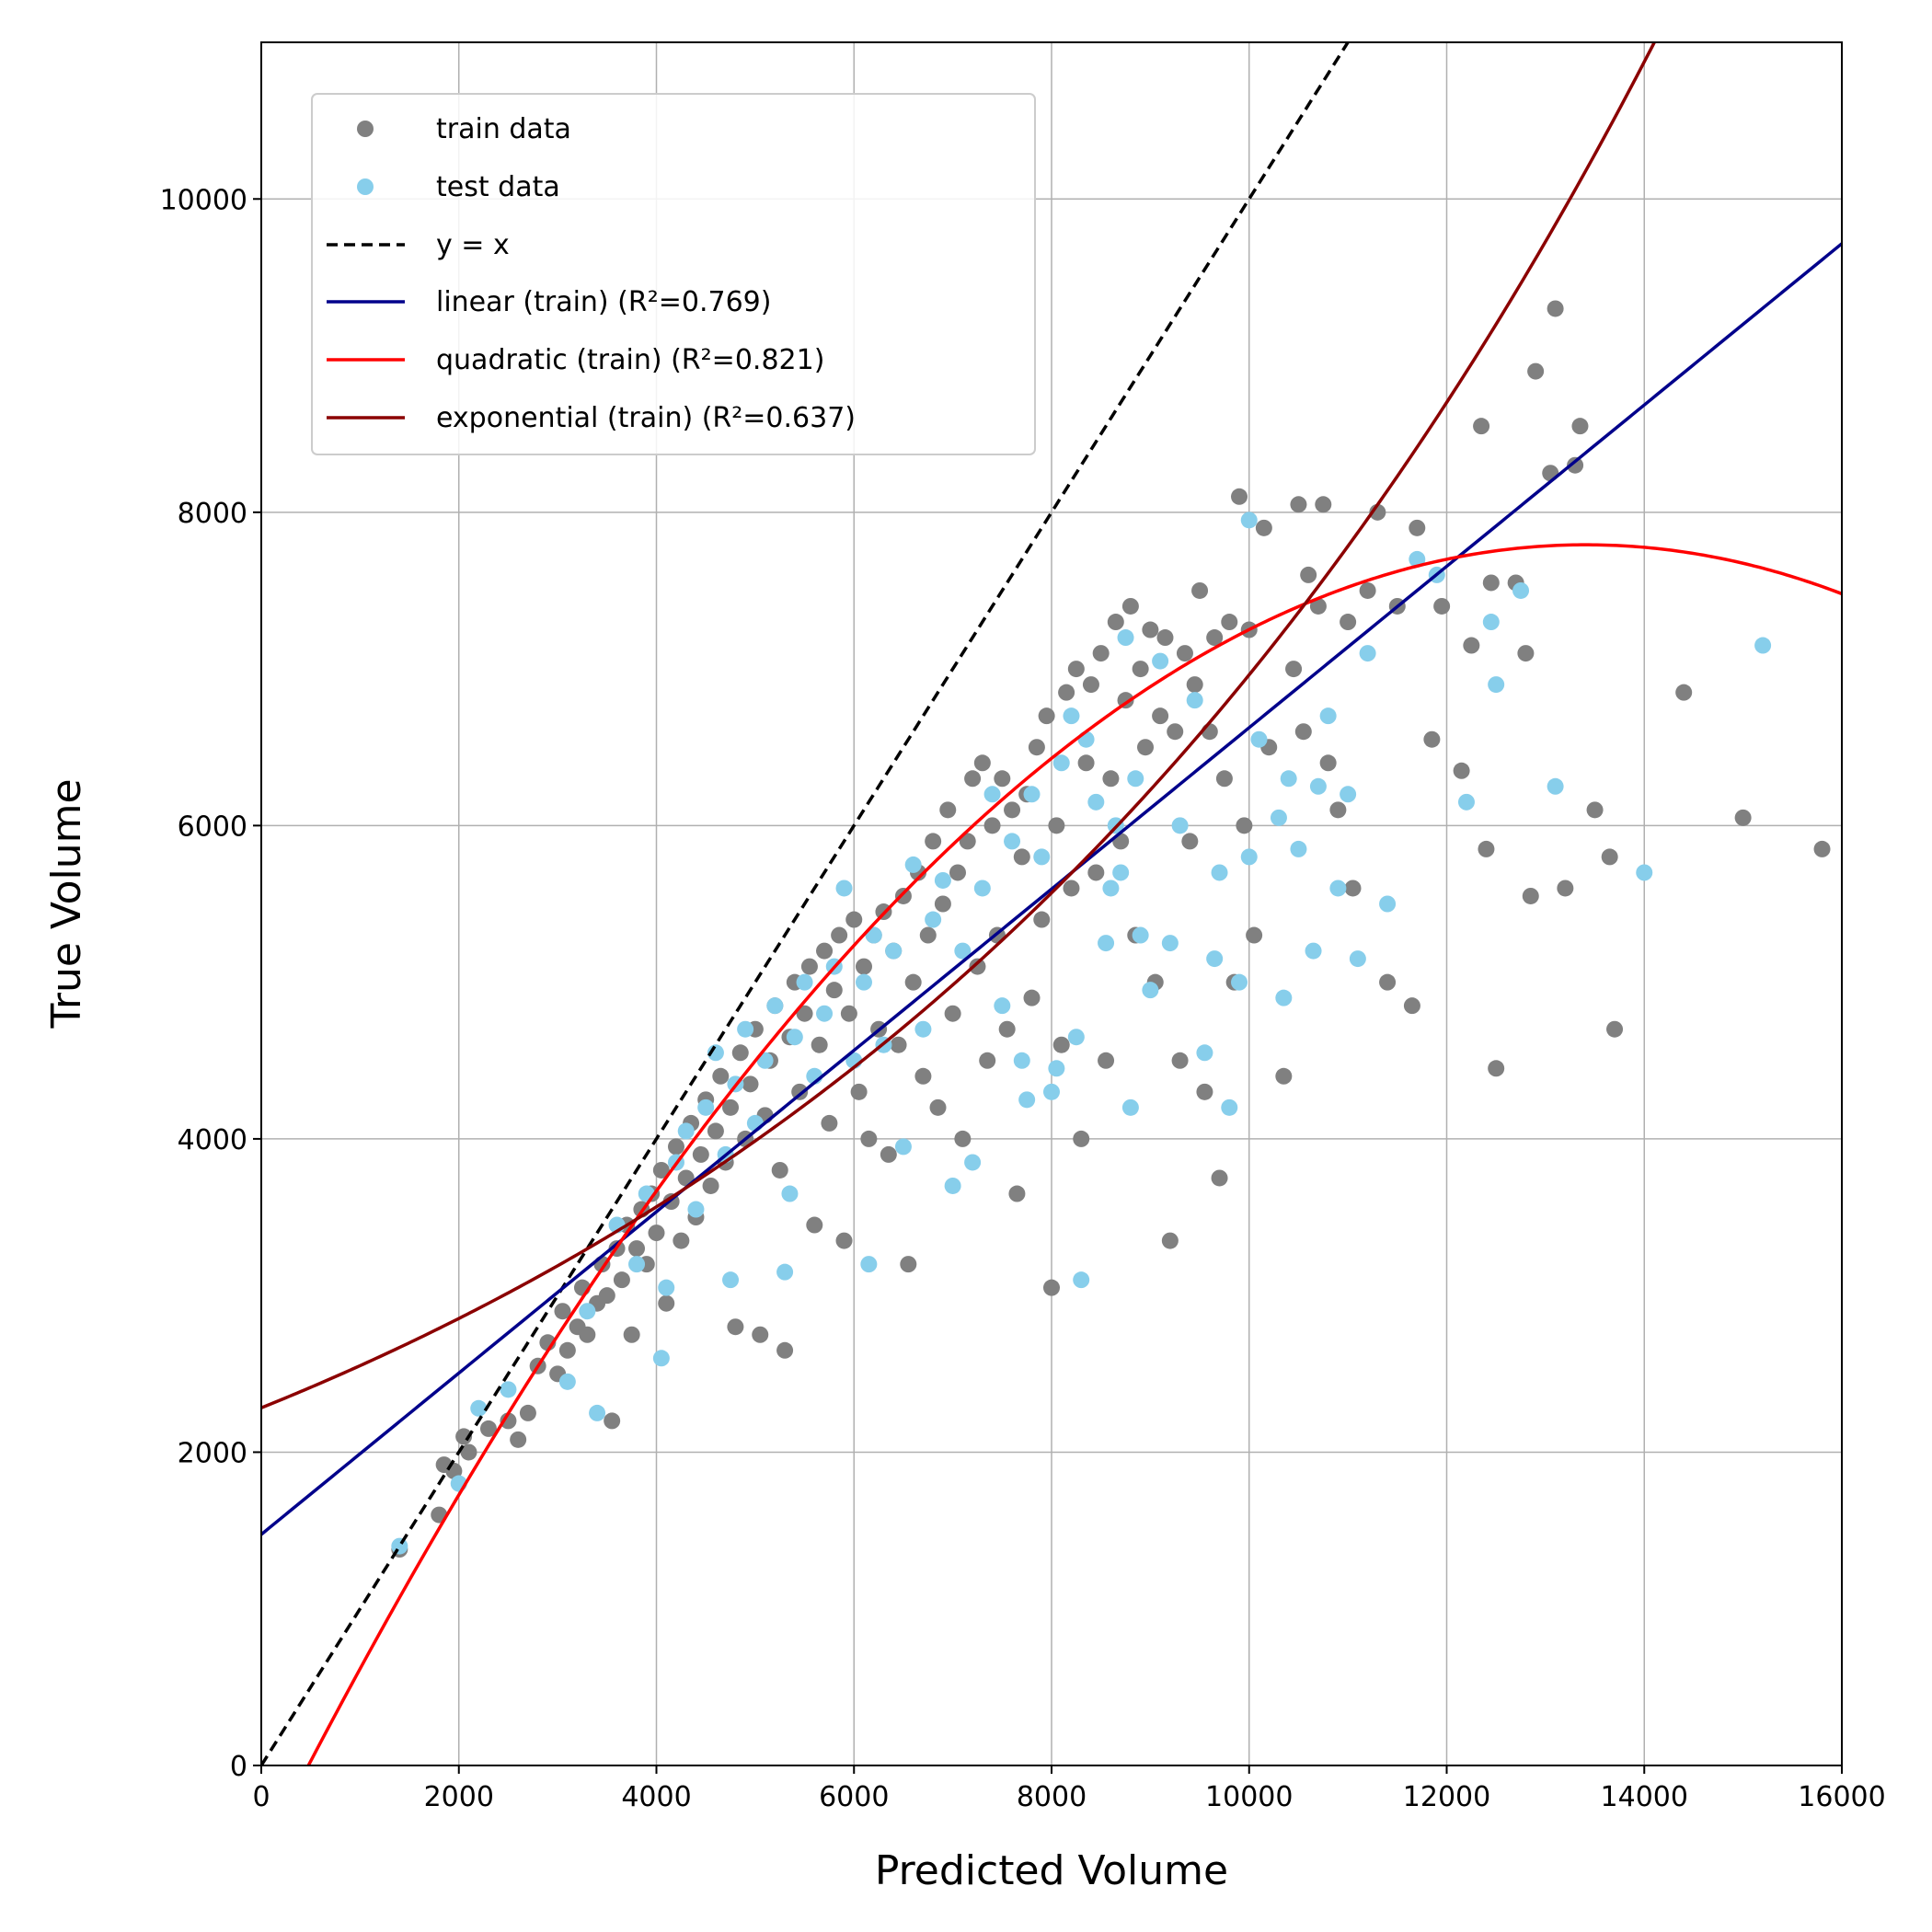 This screenshot has height=1932, width=1932. I want to click on legend-box, so click(673, 274).